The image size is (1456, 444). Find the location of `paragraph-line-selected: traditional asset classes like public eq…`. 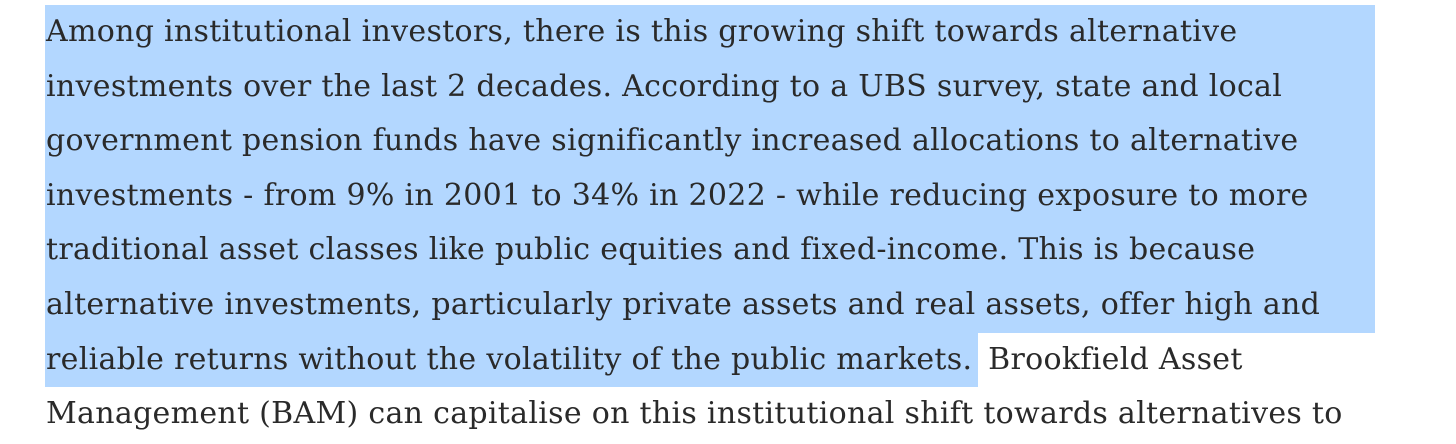

paragraph-line-selected: traditional asset classes like public eq… is located at coordinates (710, 250).